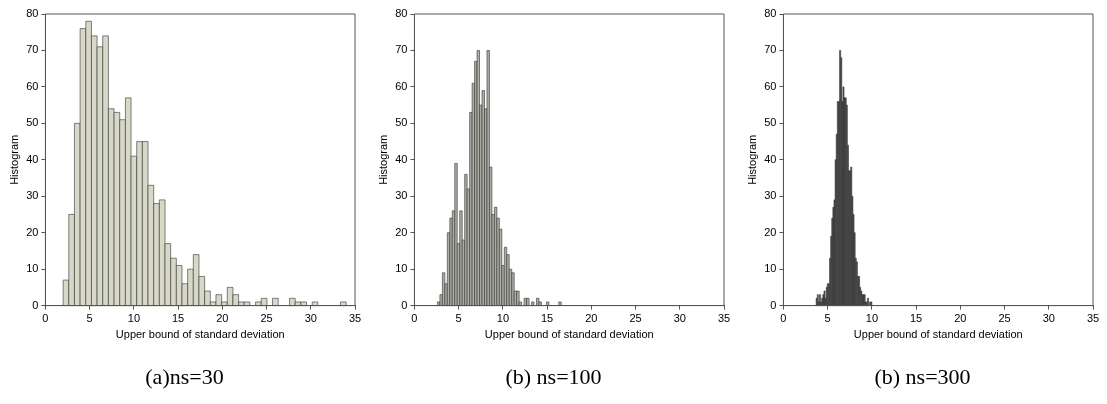  What do you see at coordinates (922, 377) in the screenshot?
I see `text: (b) ns=300` at bounding box center [922, 377].